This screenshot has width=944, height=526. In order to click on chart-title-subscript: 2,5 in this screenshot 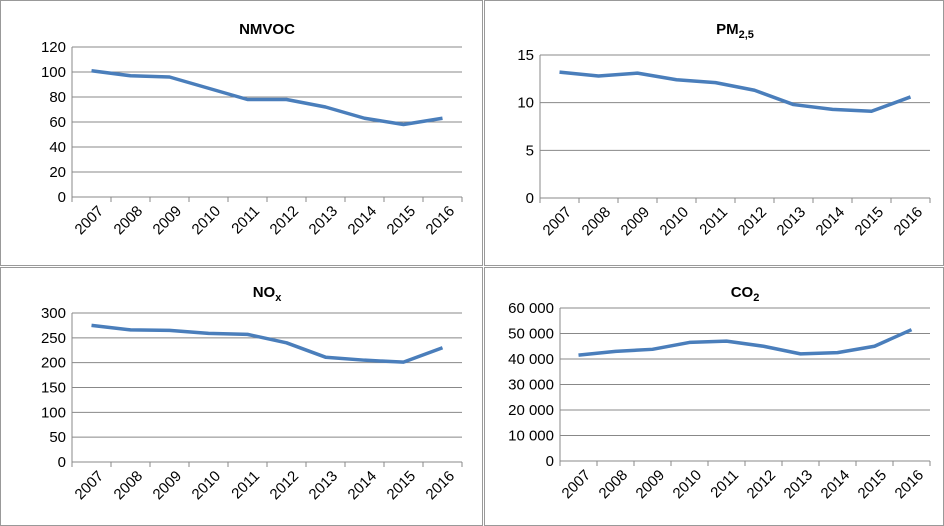, I will do `click(746, 35)`.